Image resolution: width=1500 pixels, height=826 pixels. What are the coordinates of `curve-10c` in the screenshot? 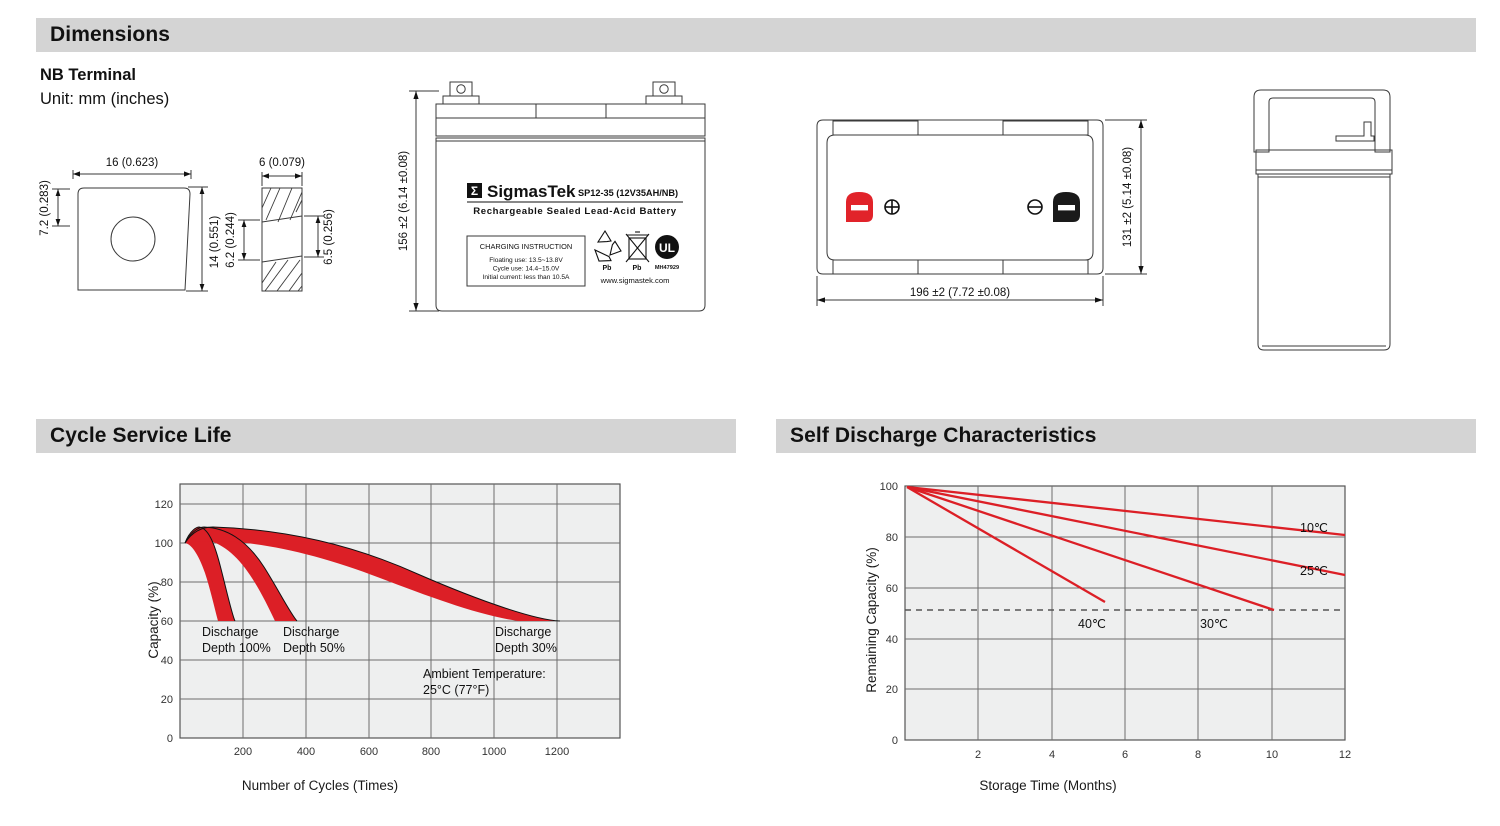 It's located at (1126, 511).